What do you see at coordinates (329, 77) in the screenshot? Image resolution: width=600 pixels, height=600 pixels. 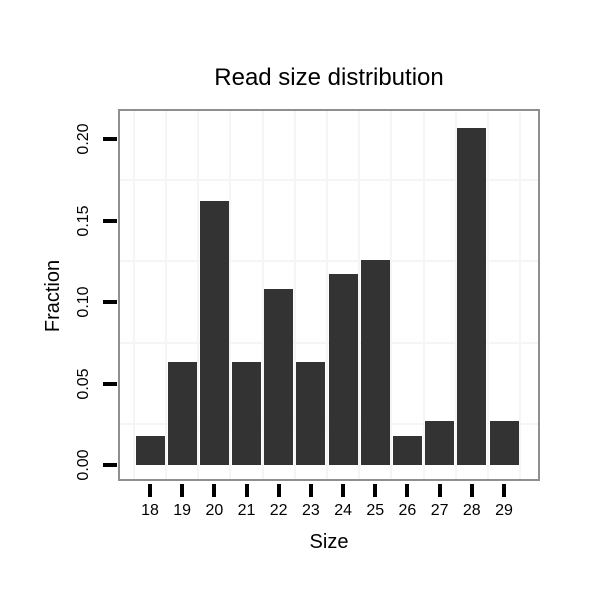 I see `chart-title: Read size distribution` at bounding box center [329, 77].